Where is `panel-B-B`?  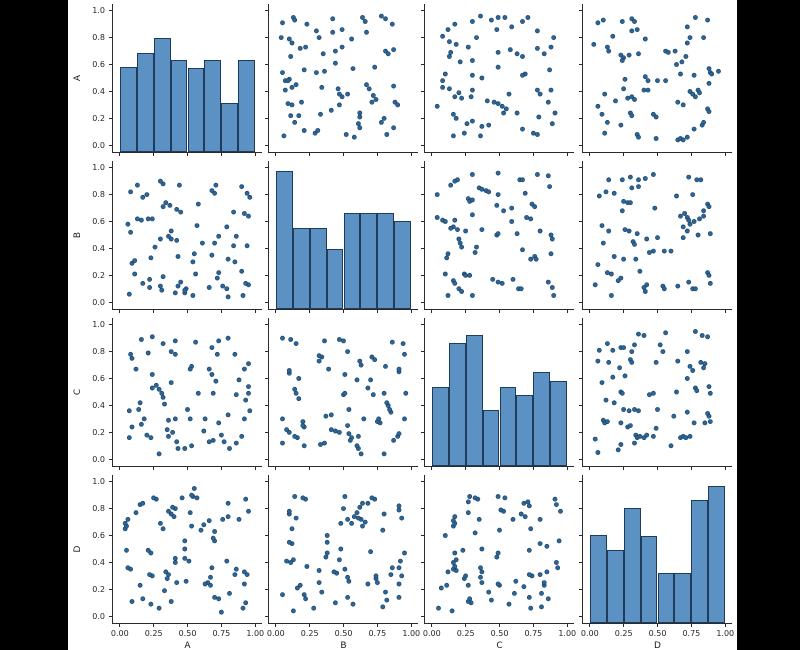
panel-B-B is located at coordinates (341, 237).